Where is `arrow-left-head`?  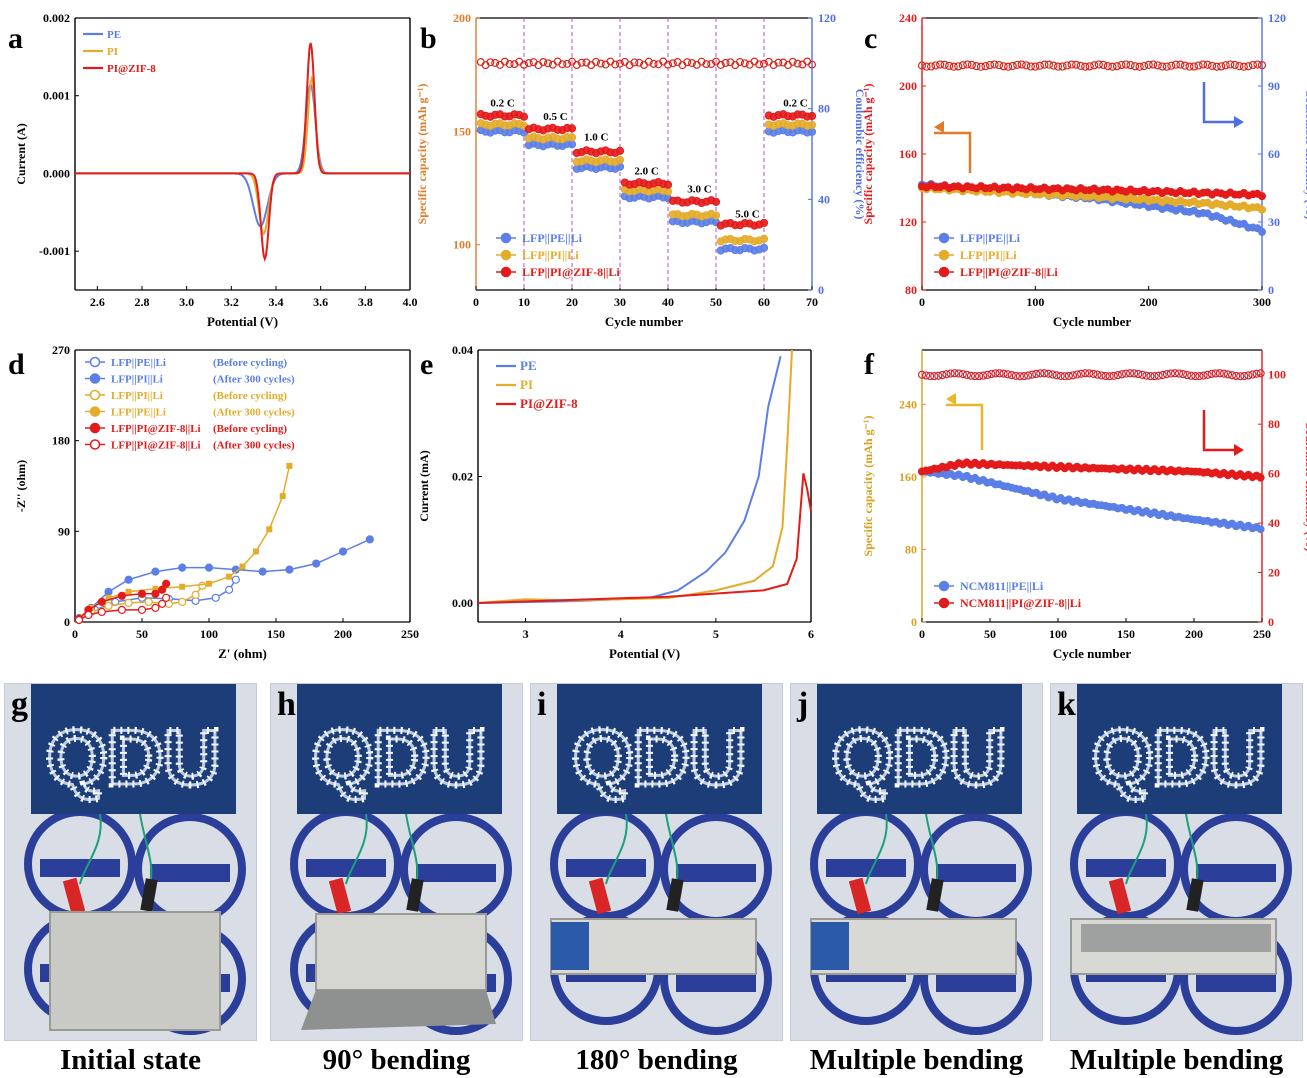
arrow-left-head is located at coordinates (951, 399).